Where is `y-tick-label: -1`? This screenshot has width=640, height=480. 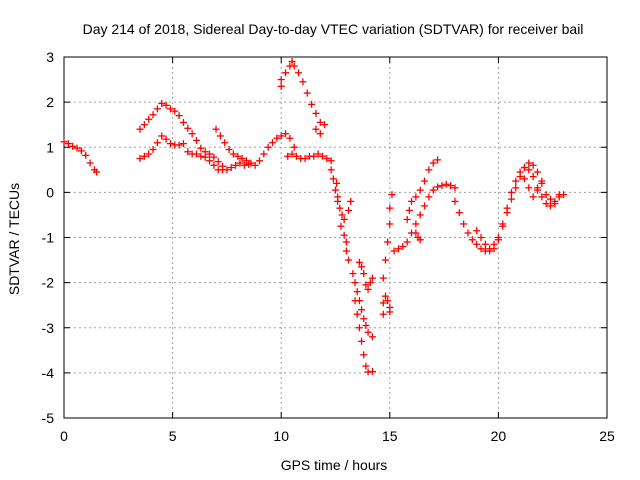
y-tick-label: -1 is located at coordinates (48, 238).